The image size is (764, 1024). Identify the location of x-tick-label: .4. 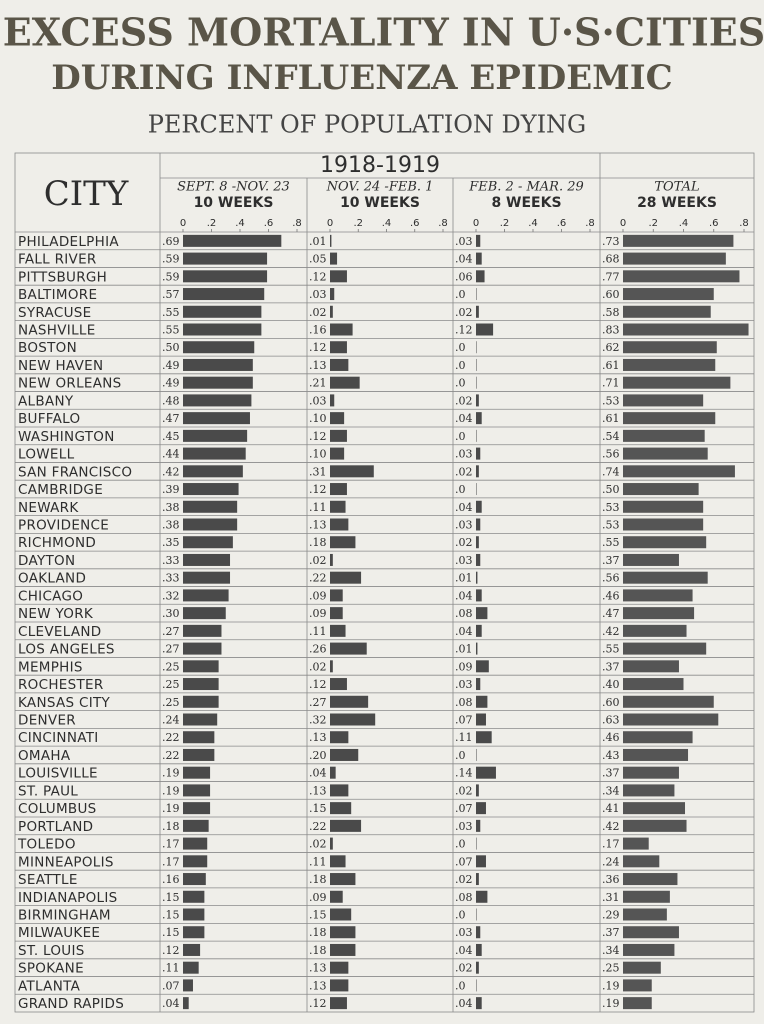
(684, 223).